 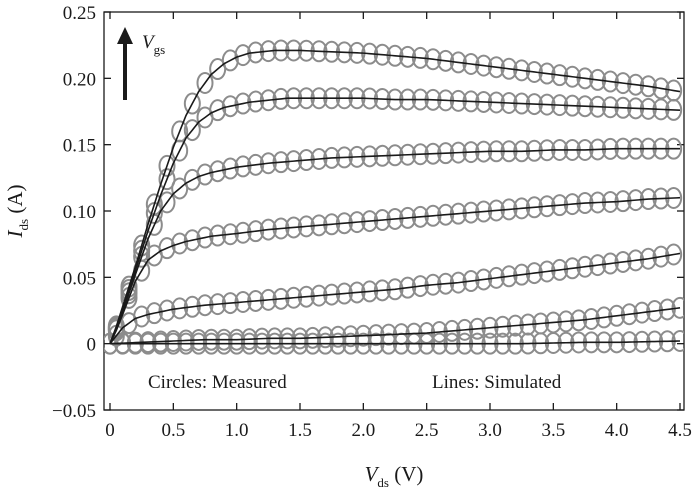 What do you see at coordinates (497, 382) in the screenshot?
I see `simulated-annotation: Lines: Simulated` at bounding box center [497, 382].